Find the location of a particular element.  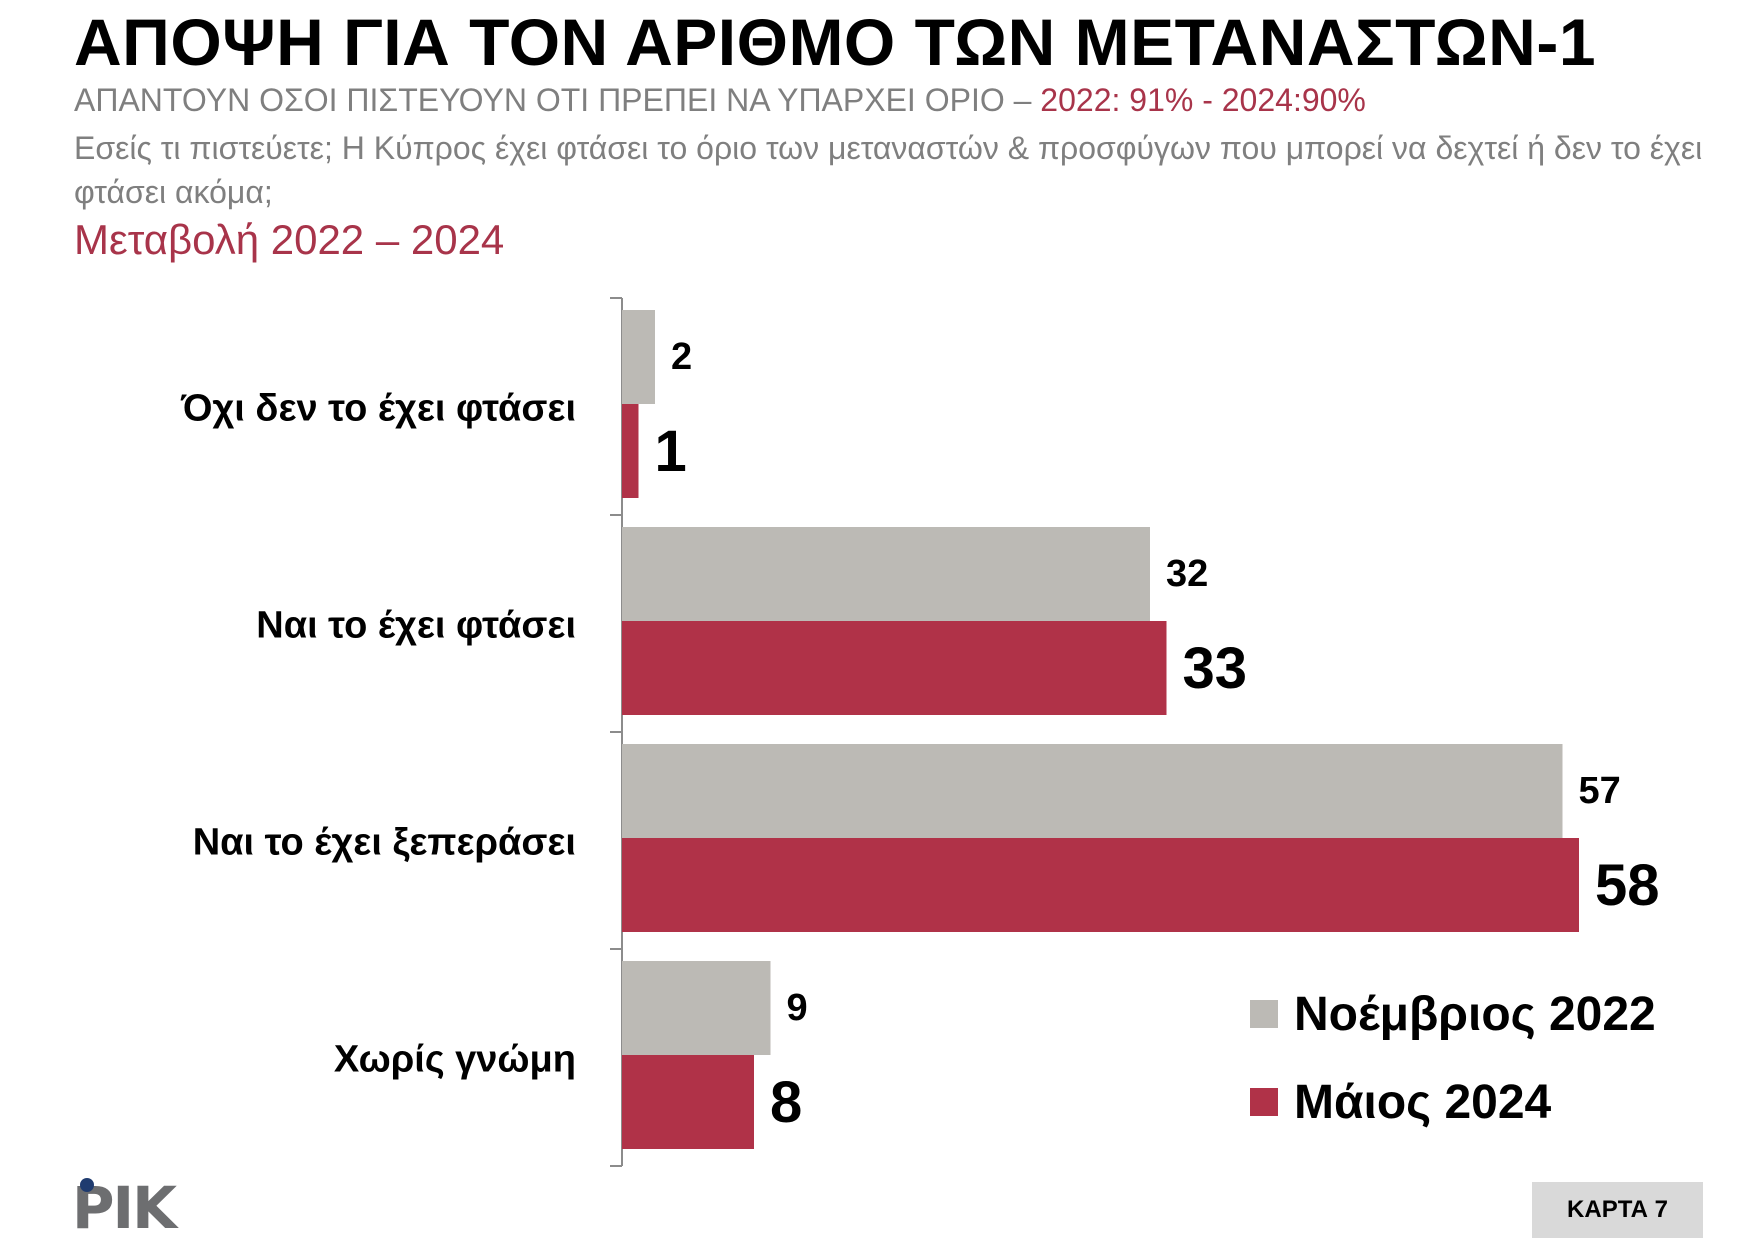

data-label: 1 is located at coordinates (671, 451).